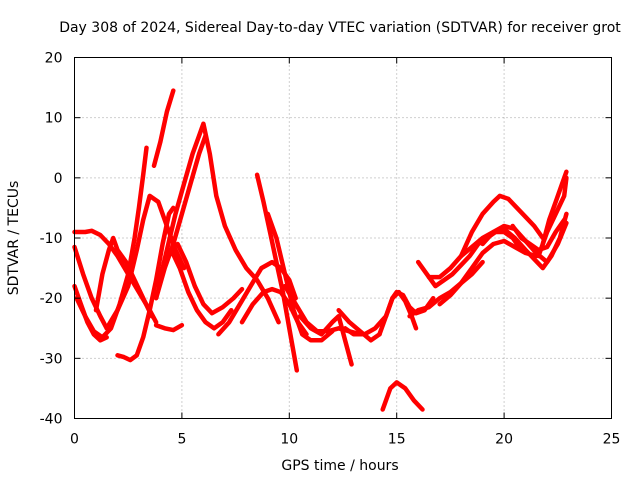 Image resolution: width=640 pixels, height=480 pixels. What do you see at coordinates (446, 289) in the screenshot?
I see `series-line-s24` at bounding box center [446, 289].